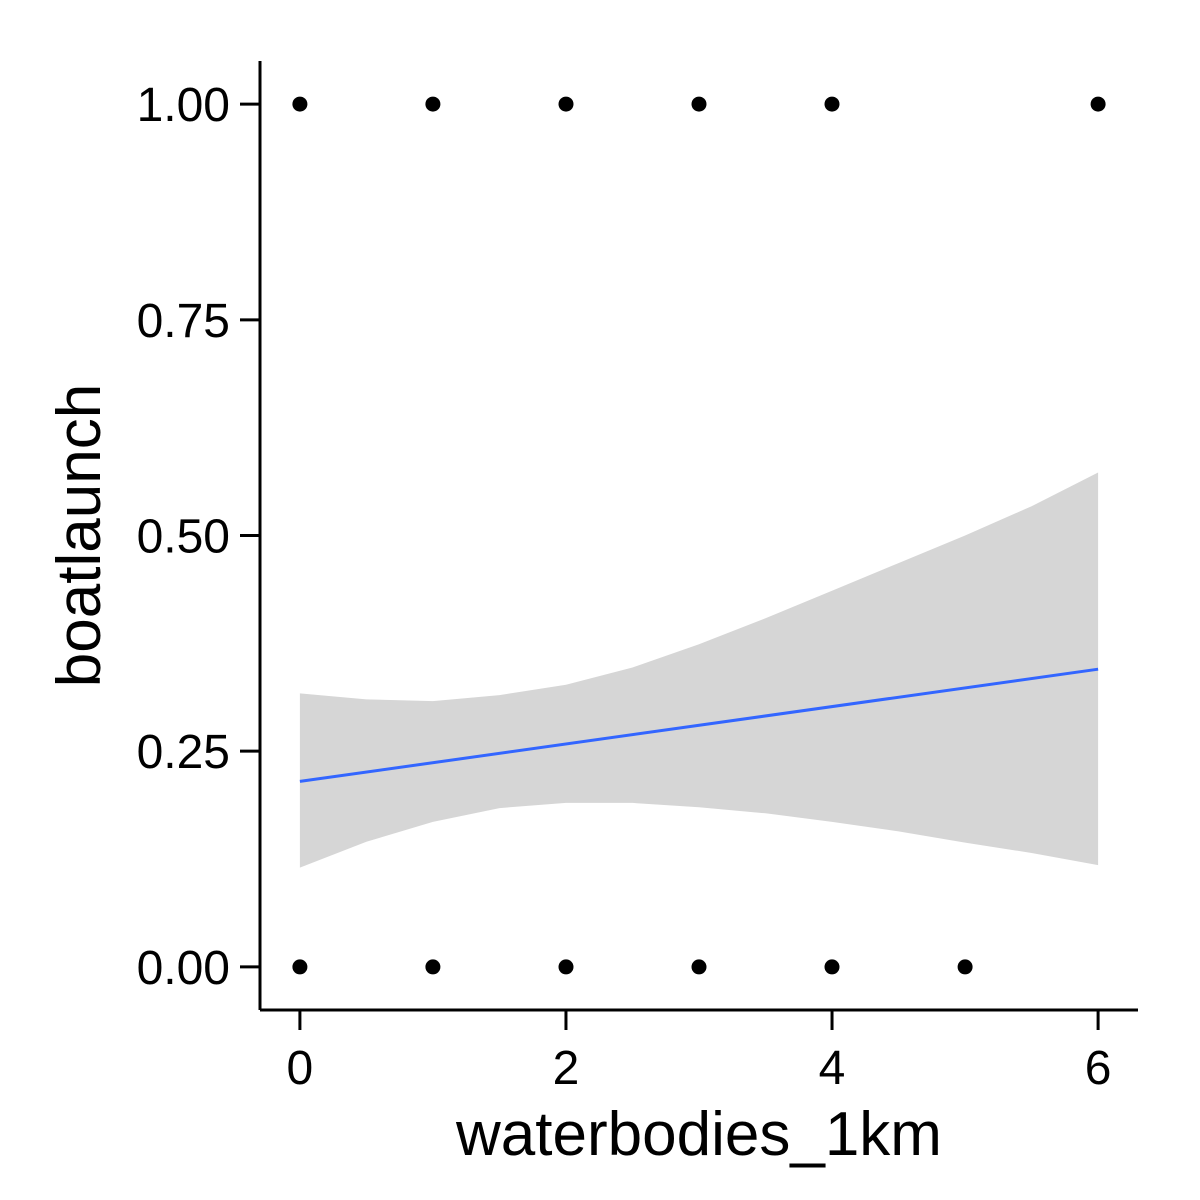 The width and height of the screenshot is (1200, 1200). I want to click on y-tick-label: 0.00, so click(183, 968).